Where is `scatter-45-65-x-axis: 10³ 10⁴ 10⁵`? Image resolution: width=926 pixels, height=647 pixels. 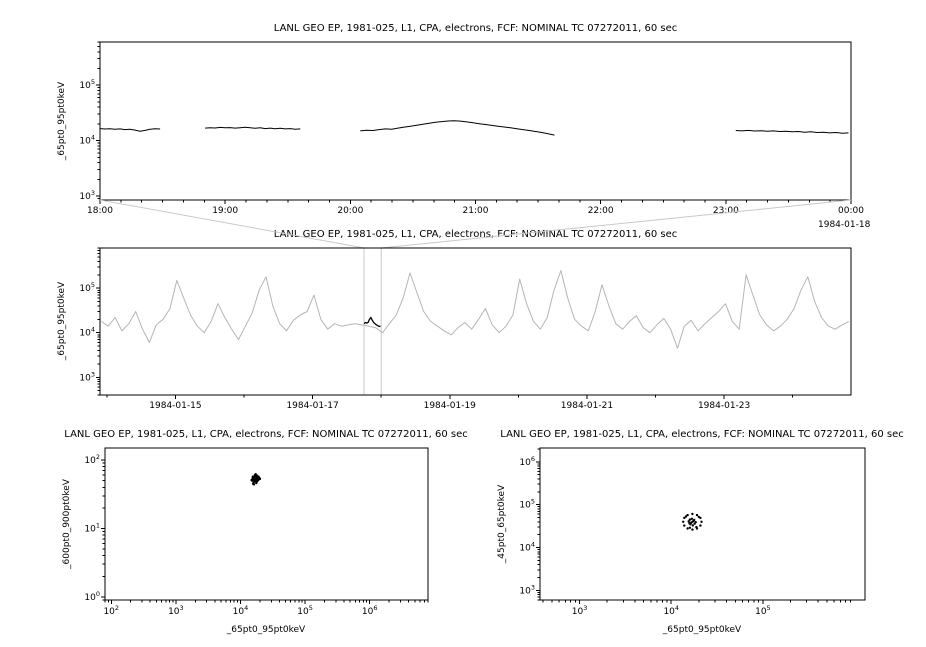 scatter-45-65-x-axis: 10³ 10⁴ 10⁵ is located at coordinates (696, 608).